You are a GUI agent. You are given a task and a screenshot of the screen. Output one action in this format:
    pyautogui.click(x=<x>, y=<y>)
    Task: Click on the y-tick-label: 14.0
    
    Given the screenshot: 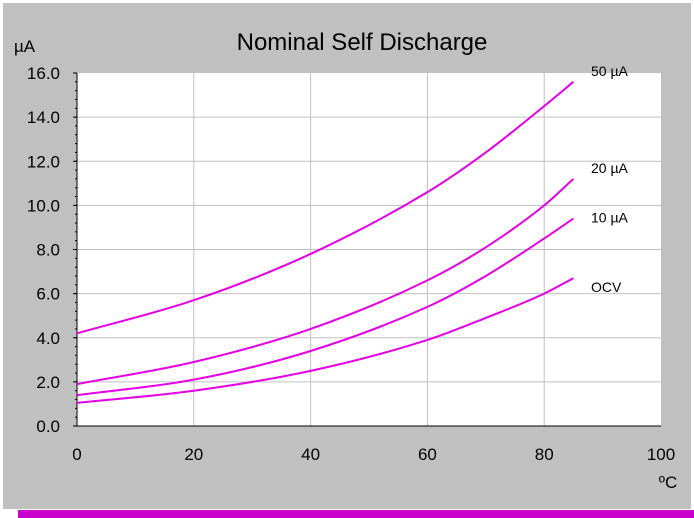 What is the action you would take?
    pyautogui.click(x=43, y=117)
    